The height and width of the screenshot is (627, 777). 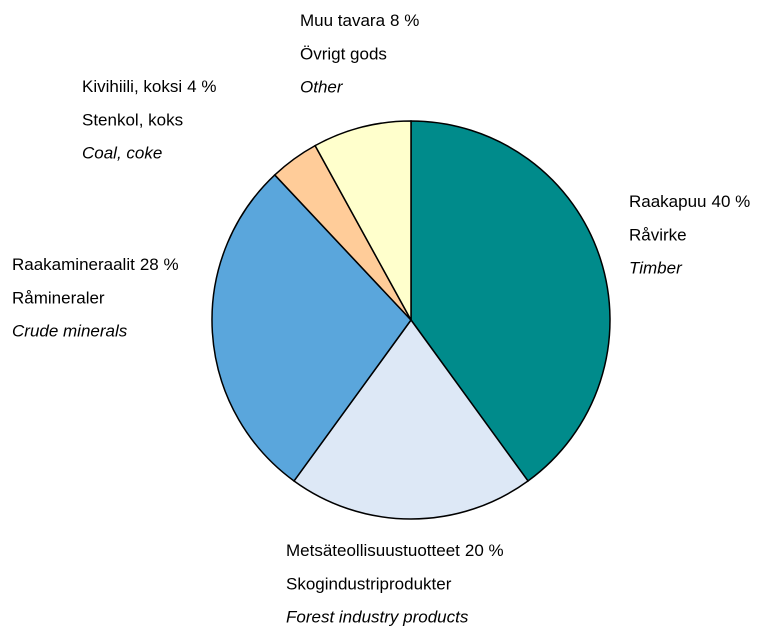 What do you see at coordinates (122, 152) in the screenshot?
I see `english-label: Coal, coke` at bounding box center [122, 152].